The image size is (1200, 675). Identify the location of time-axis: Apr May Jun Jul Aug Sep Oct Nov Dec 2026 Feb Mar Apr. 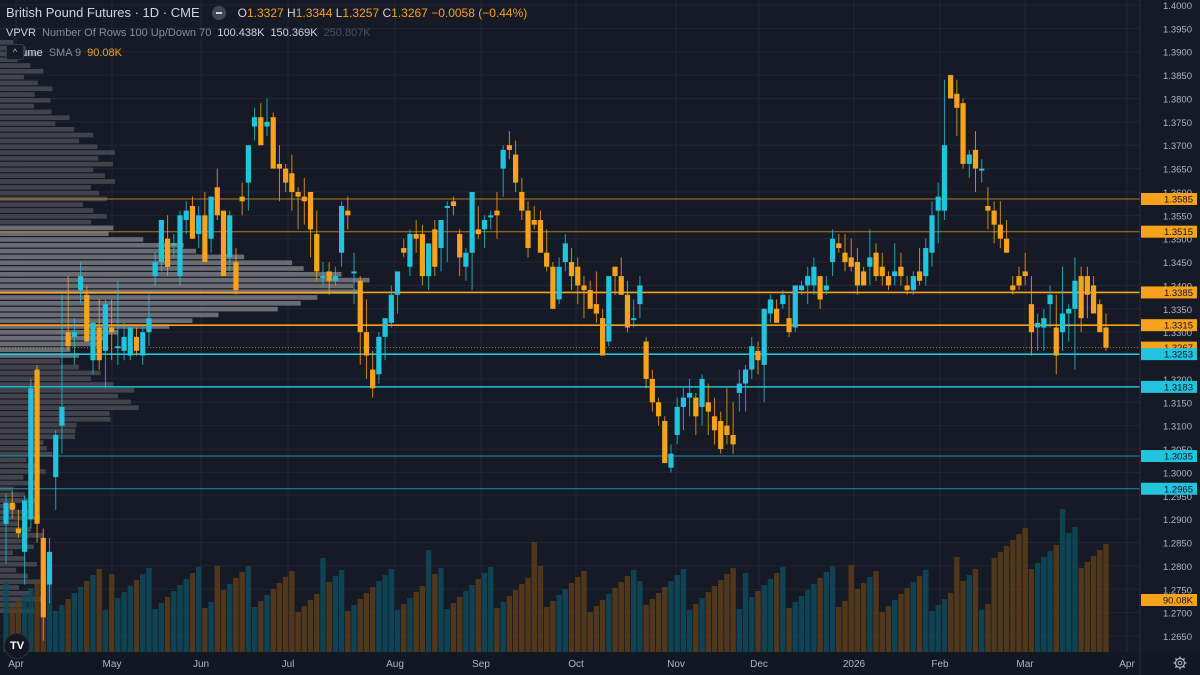
(571, 664).